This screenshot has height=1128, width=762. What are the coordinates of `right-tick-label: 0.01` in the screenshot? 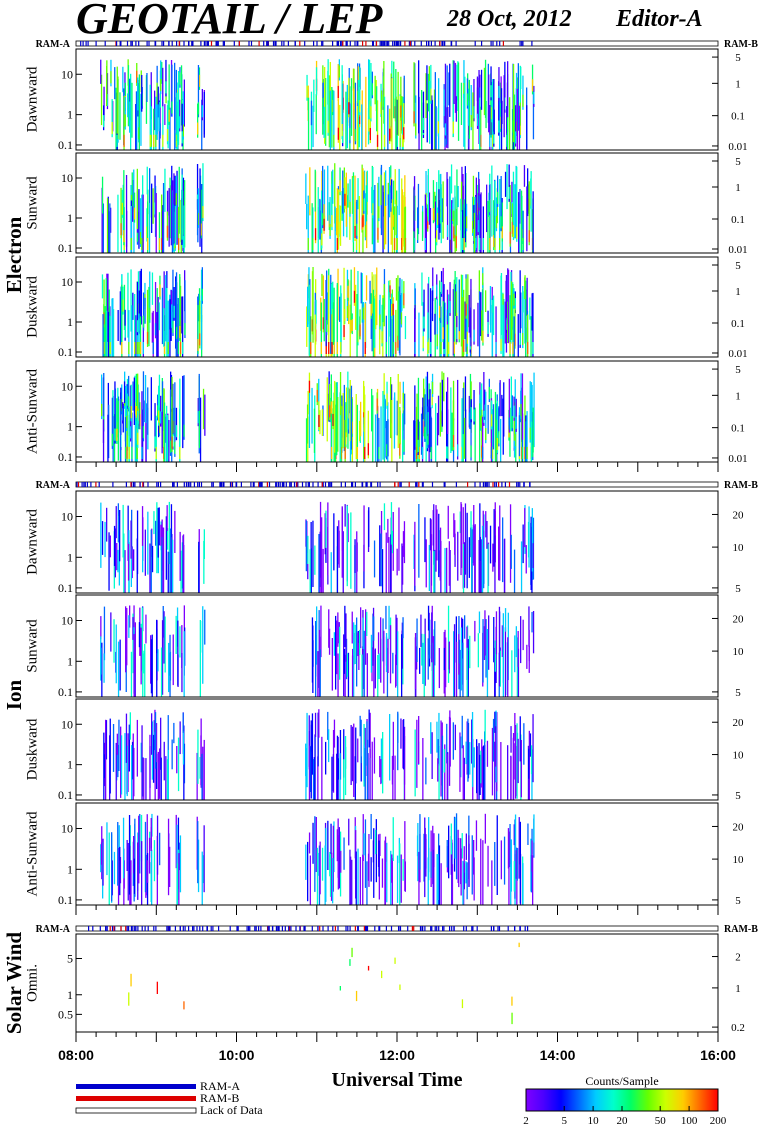 It's located at (737, 459).